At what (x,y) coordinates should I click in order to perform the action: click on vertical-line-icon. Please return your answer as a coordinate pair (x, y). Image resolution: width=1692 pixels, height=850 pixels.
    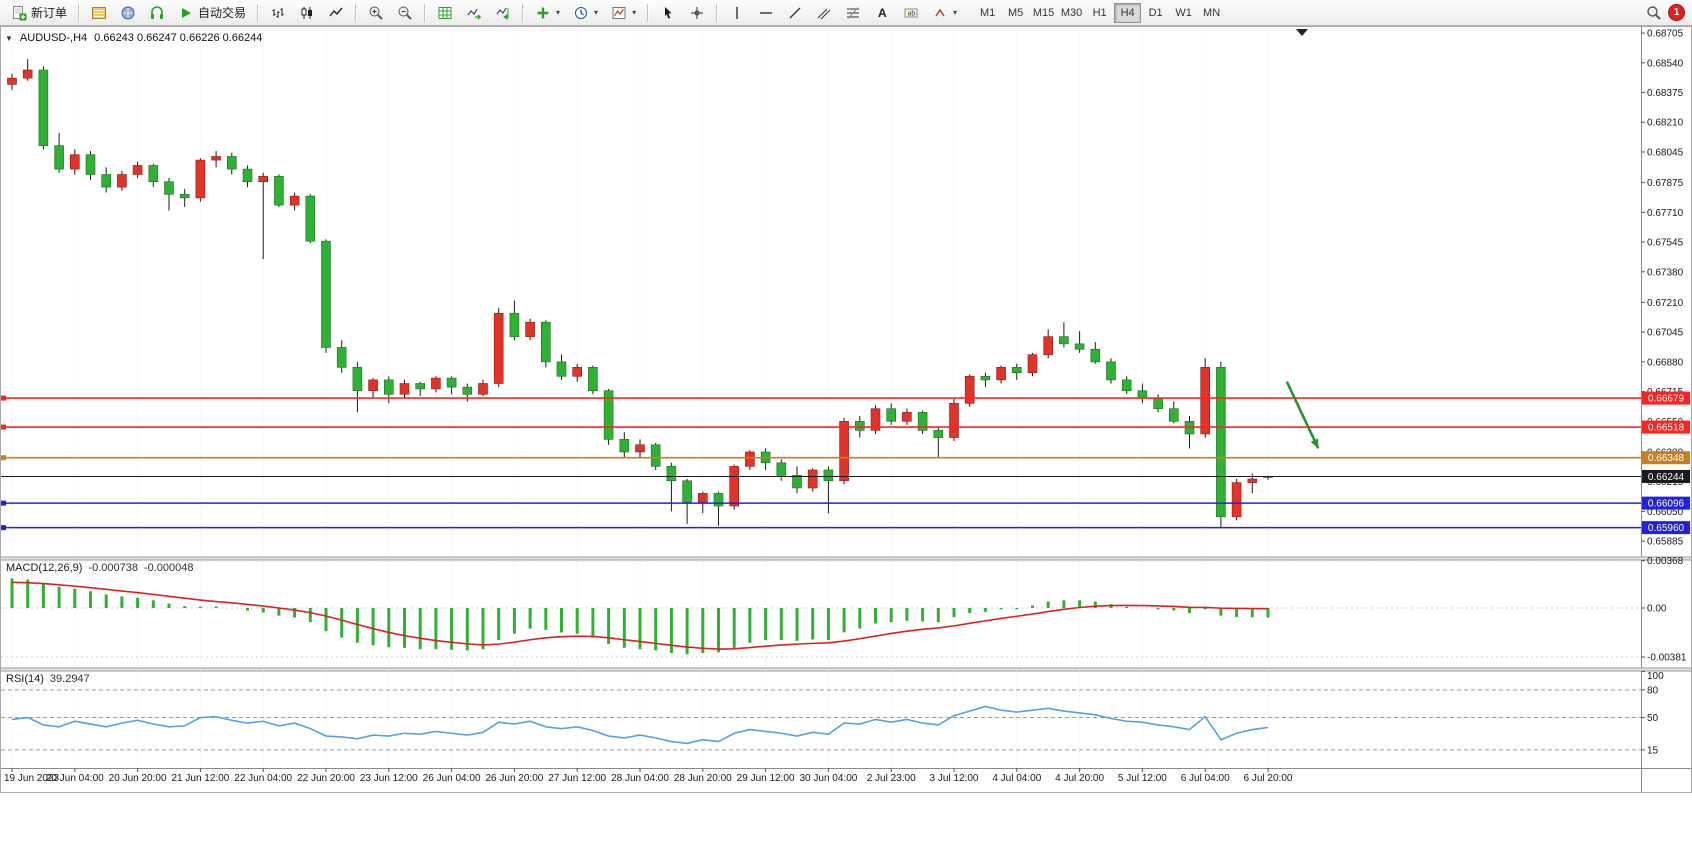
    Looking at the image, I should click on (737, 13).